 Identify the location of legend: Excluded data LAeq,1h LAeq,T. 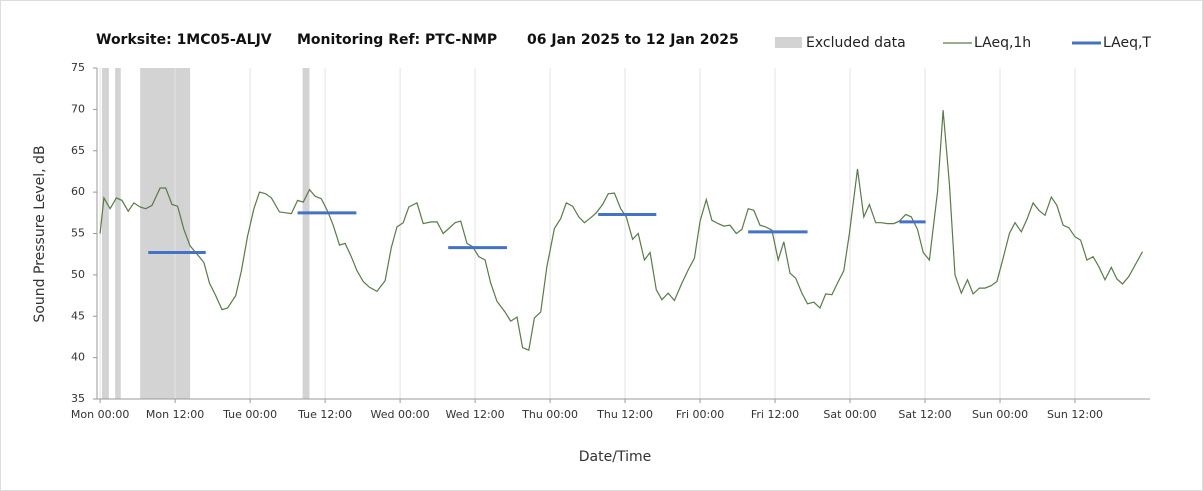
(963, 43).